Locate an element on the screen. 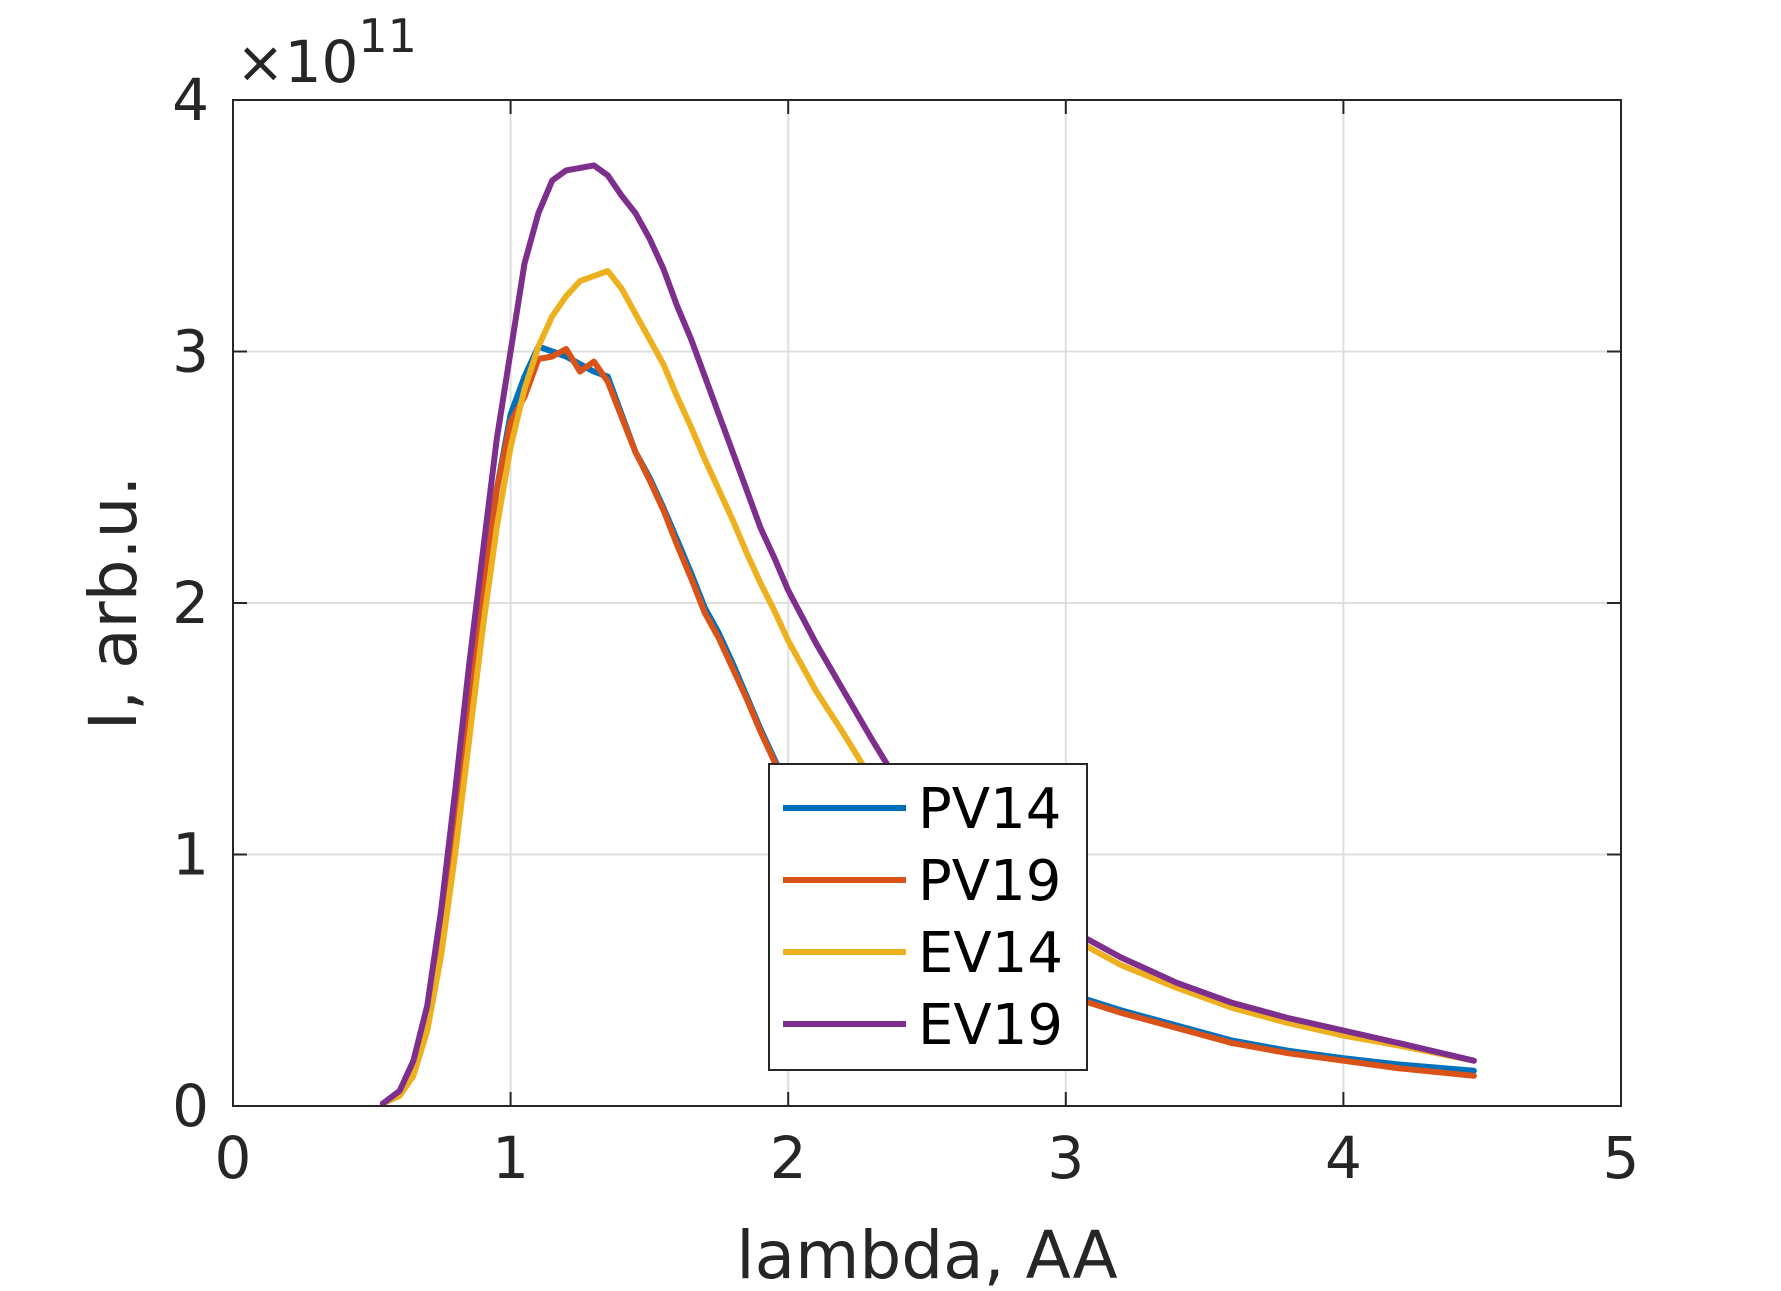  x-tick-label: 3 is located at coordinates (1065, 1158).